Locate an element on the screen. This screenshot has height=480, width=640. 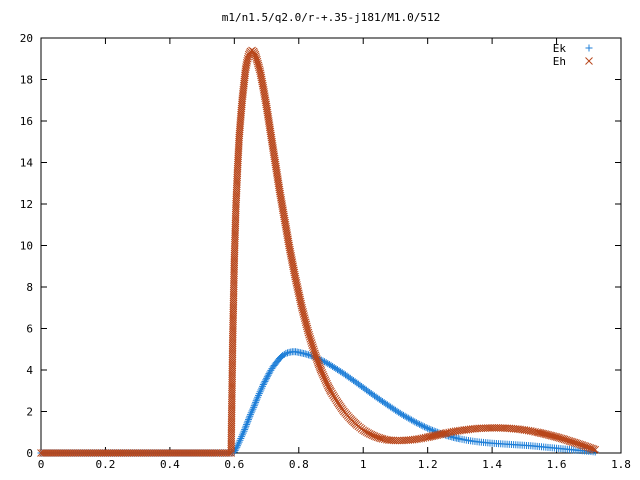
y-tick-label: 0 is located at coordinates (29, 453).